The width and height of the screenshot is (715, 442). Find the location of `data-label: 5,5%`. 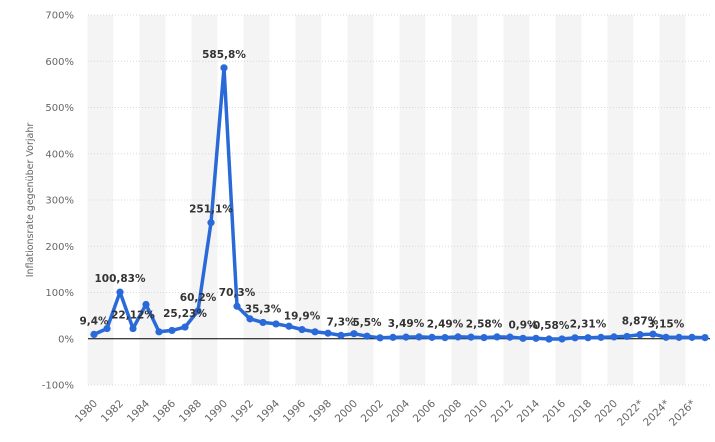

data-label: 5,5% is located at coordinates (367, 323).